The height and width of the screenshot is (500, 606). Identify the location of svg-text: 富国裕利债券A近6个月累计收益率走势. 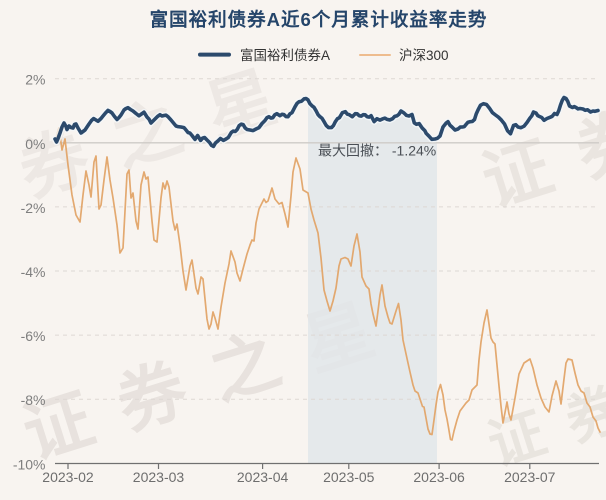
(319, 19).